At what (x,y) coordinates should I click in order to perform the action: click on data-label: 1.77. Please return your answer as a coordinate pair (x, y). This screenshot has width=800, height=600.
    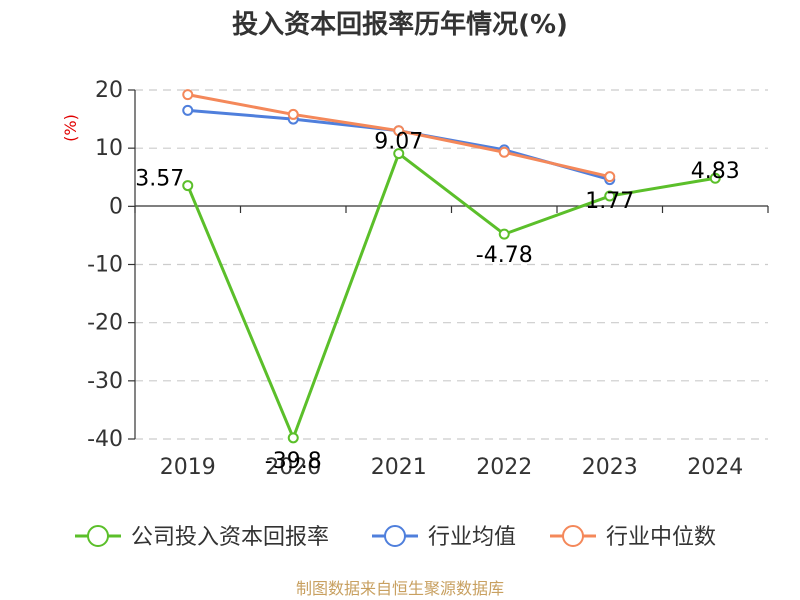
    Looking at the image, I should click on (609, 201).